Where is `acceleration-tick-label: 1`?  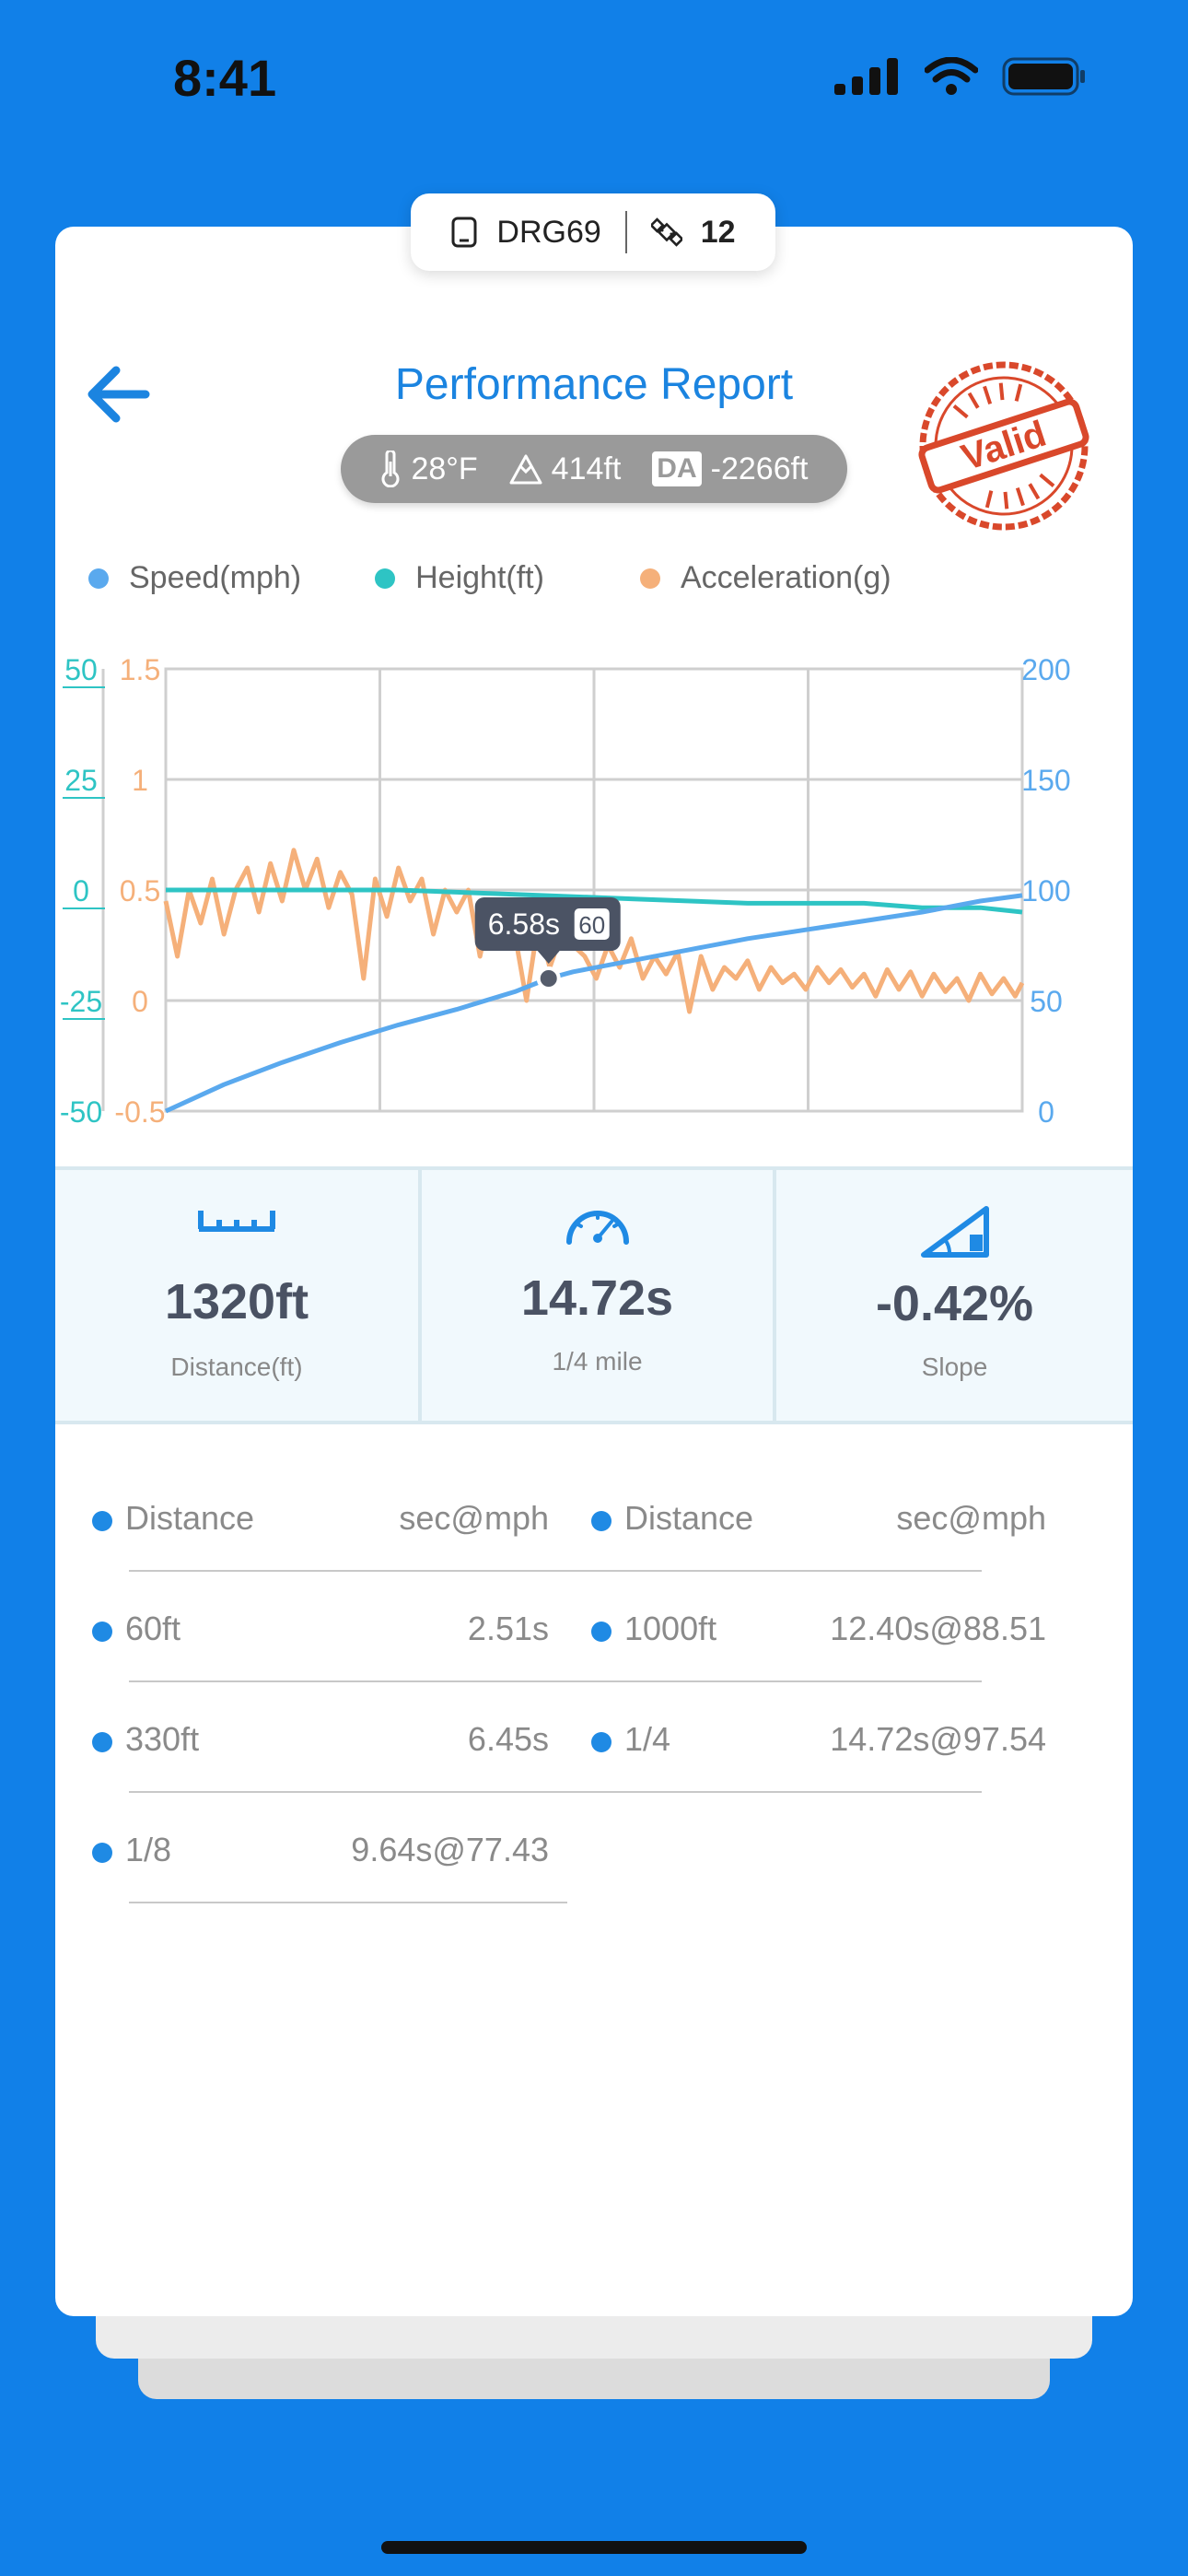
acceleration-tick-label: 1 is located at coordinates (140, 780).